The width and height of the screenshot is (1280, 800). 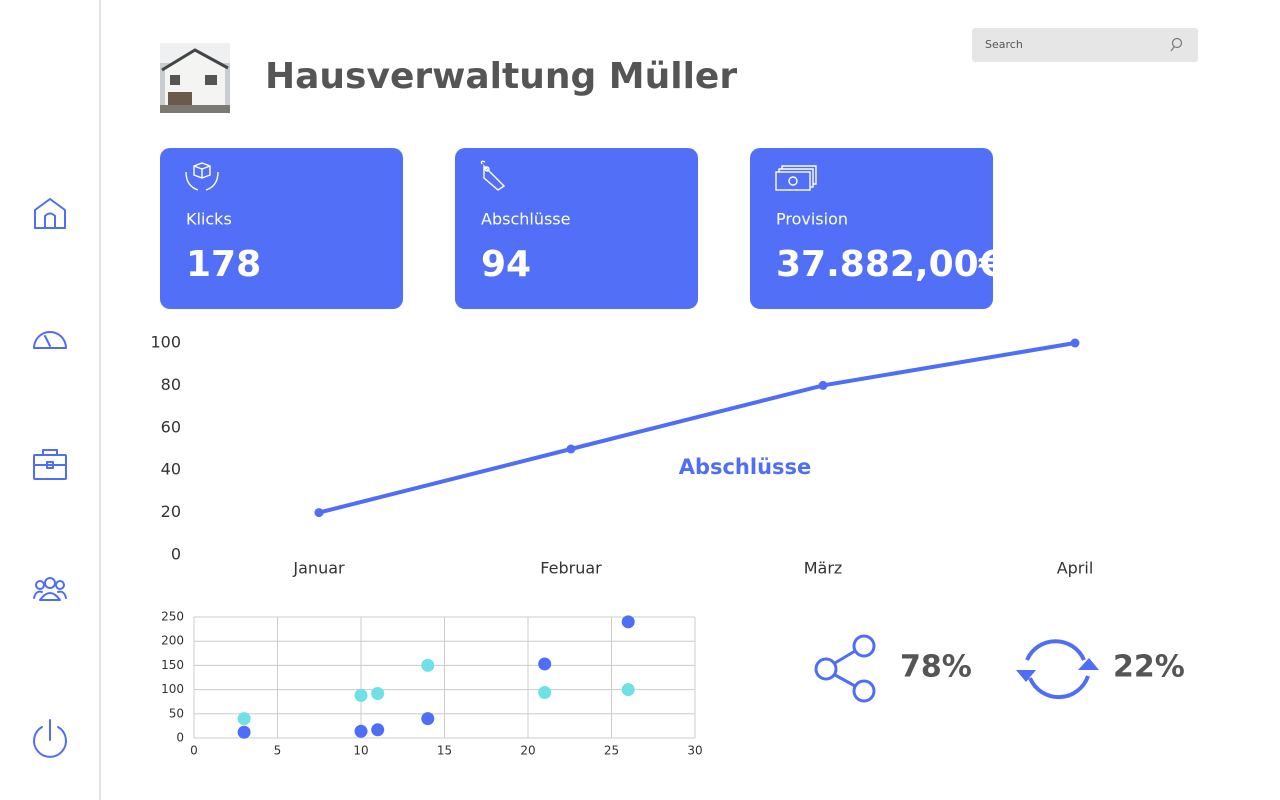 I want to click on card-value: 94, so click(x=506, y=264).